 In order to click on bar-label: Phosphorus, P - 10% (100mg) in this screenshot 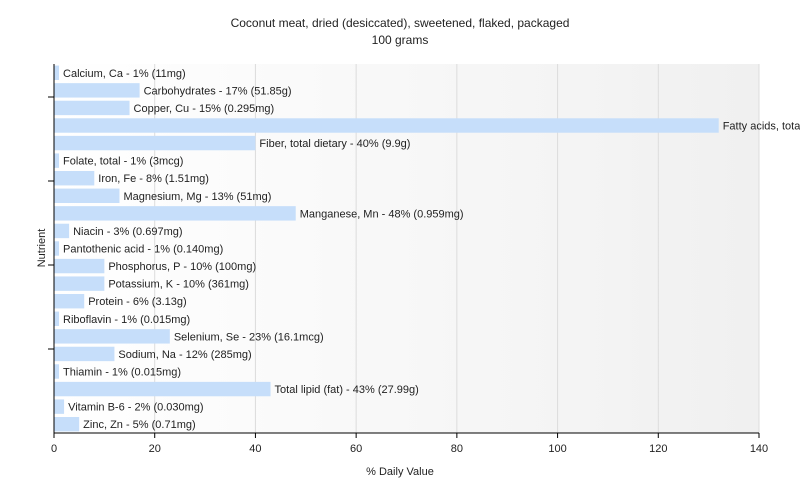, I will do `click(182, 267)`.